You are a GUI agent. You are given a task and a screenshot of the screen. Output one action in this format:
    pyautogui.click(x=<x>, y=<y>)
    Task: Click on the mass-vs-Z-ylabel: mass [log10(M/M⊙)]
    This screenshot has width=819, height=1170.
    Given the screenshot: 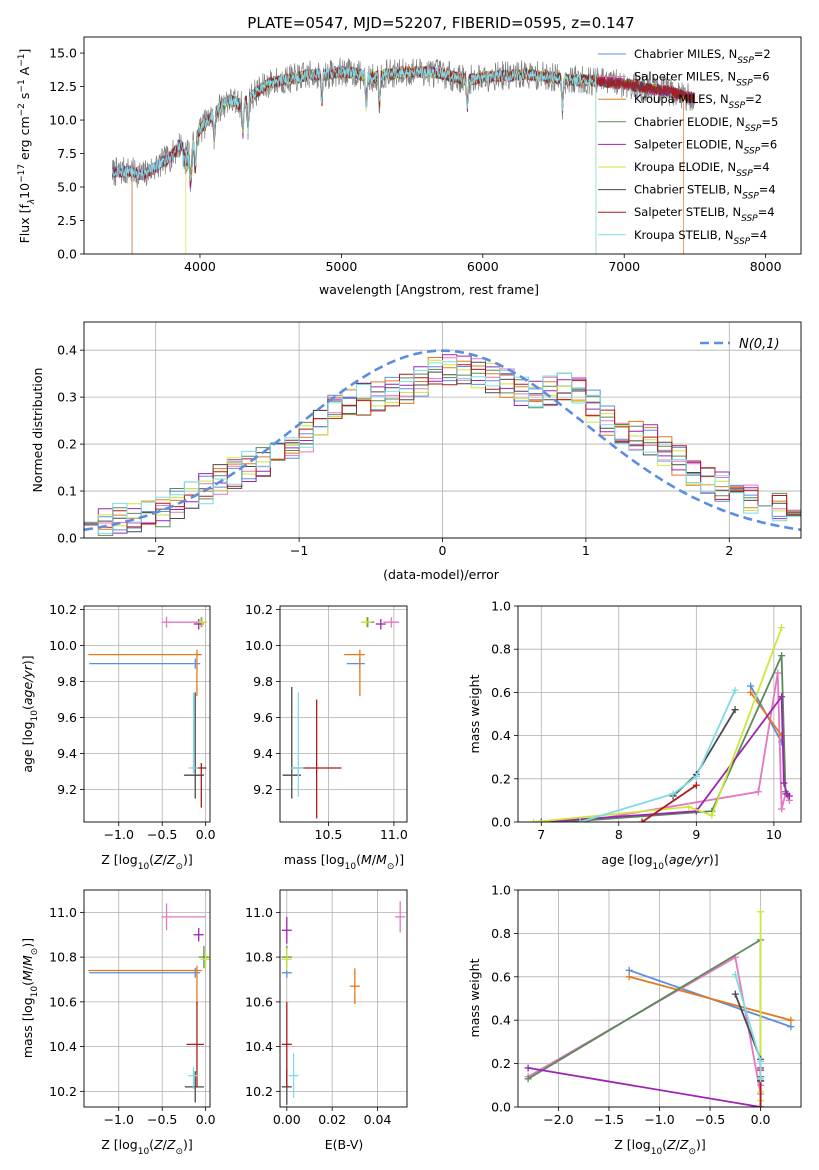 What is the action you would take?
    pyautogui.click(x=30, y=998)
    